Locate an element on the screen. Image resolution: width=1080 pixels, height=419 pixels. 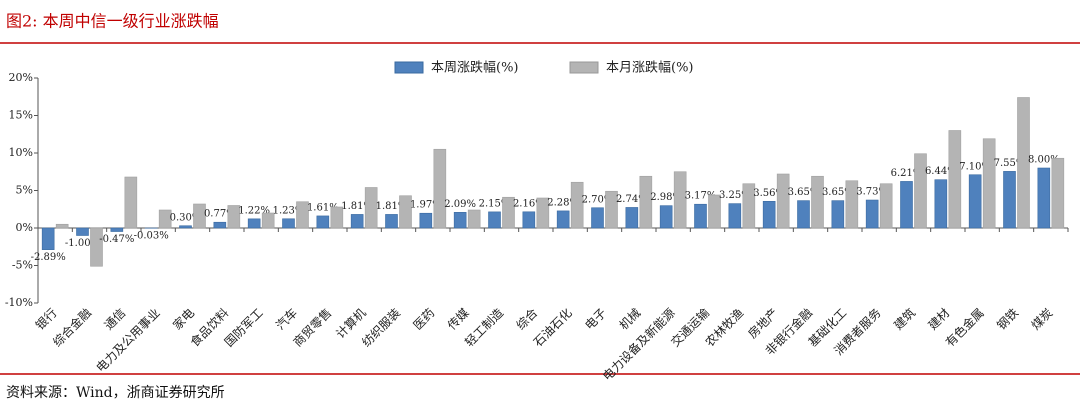
x-tick-label: 综合金融 is located at coordinates (72, 327).